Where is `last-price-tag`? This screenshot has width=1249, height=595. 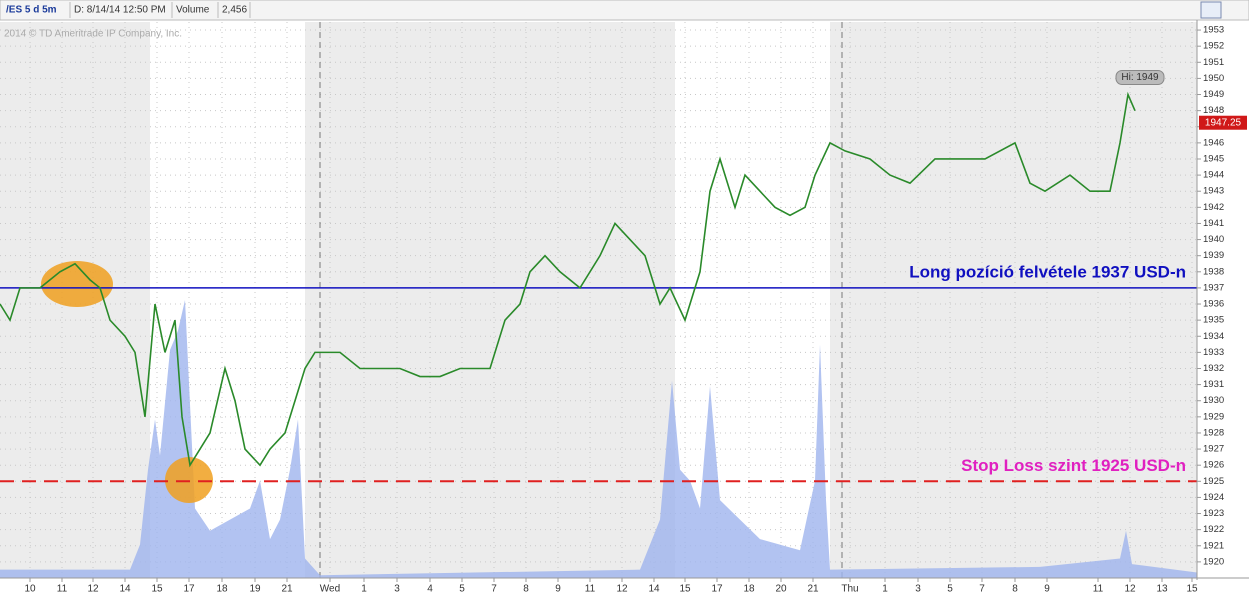
last-price-tag is located at coordinates (1223, 122).